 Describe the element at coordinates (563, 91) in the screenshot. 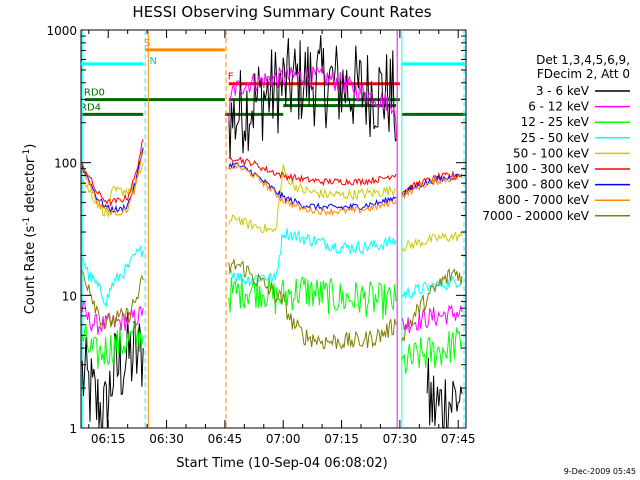

I see `legend-label: 3 - 6 keV` at that location.